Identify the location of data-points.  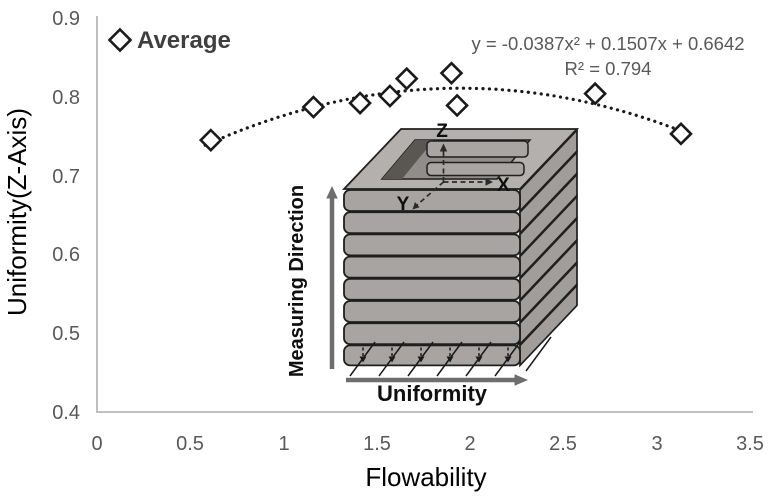
(445, 106).